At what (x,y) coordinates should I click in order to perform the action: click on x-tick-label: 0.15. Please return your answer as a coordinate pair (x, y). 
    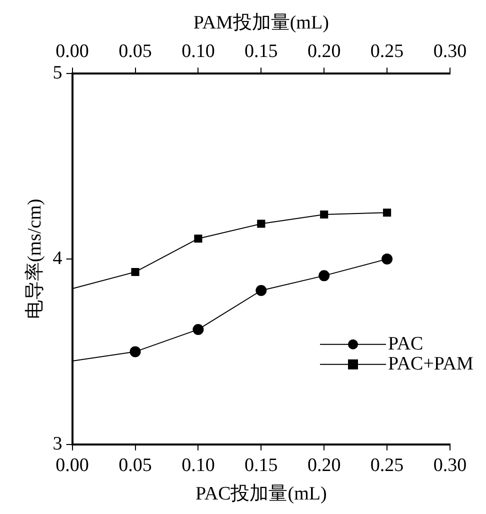
    Looking at the image, I should click on (261, 465).